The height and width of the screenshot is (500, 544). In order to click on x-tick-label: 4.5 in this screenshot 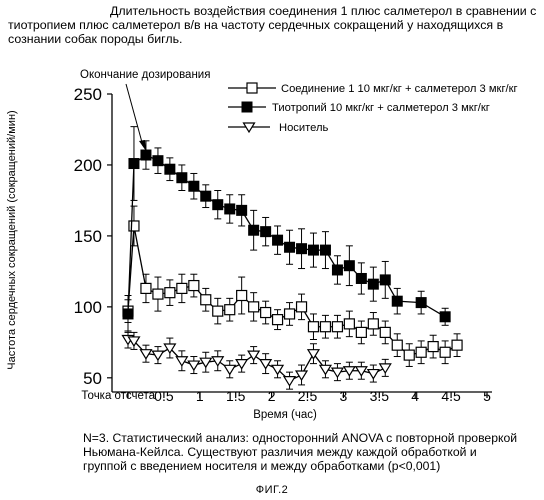, I will do `click(451, 396)`.